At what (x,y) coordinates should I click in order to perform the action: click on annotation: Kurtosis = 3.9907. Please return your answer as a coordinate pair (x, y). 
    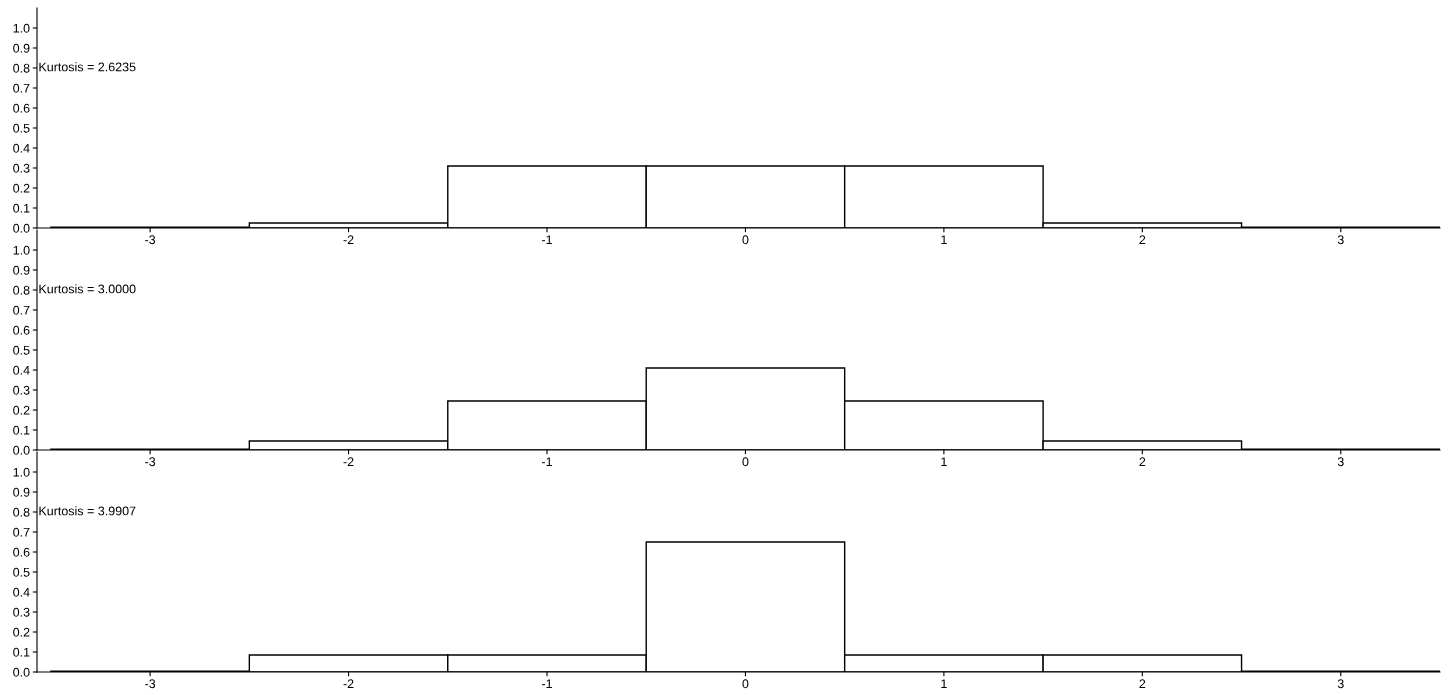
    Looking at the image, I should click on (87, 511).